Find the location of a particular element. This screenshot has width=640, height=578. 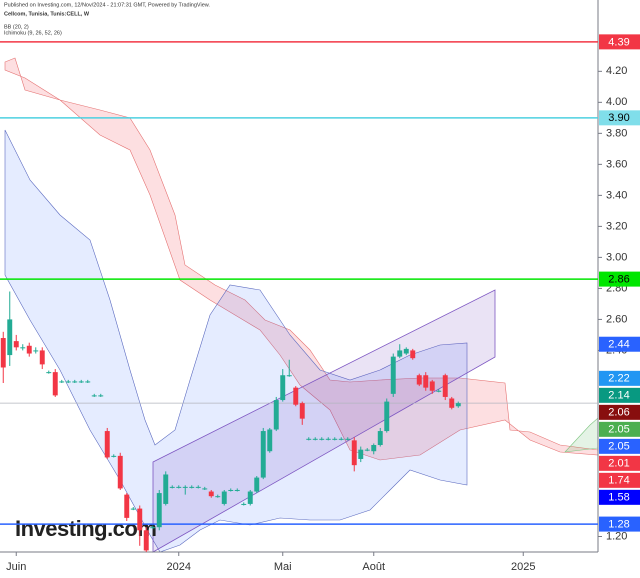

price-tag-label: 2.05 is located at coordinates (618, 430).